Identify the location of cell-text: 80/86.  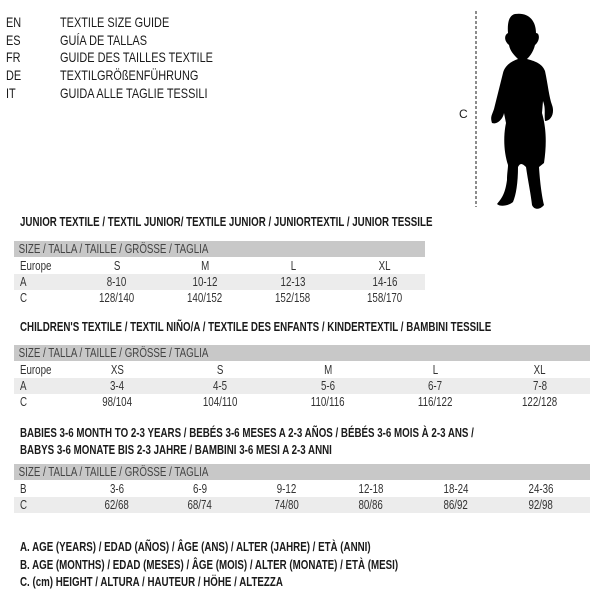
(371, 505).